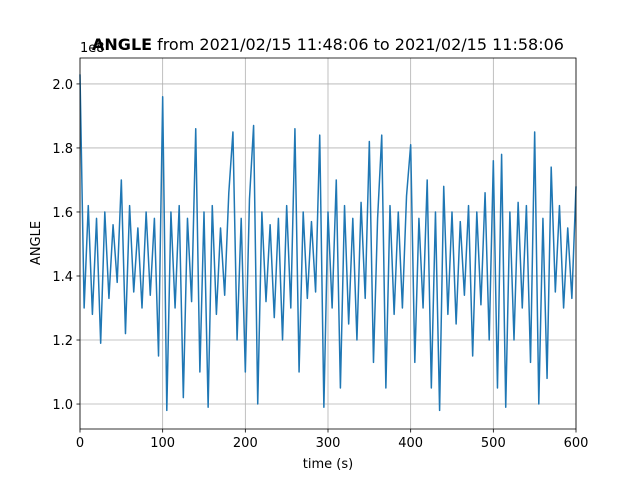  What do you see at coordinates (410, 443) in the screenshot?
I see `x-tick-label: 400` at bounding box center [410, 443].